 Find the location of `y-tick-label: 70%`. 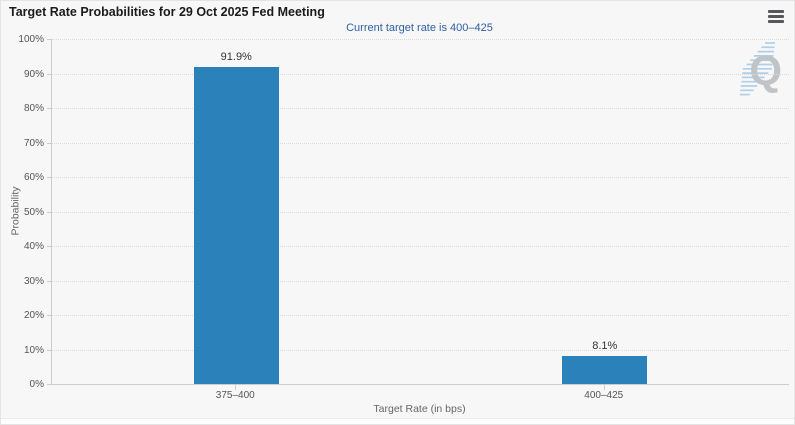

y-tick-label: 70% is located at coordinates (33, 143).